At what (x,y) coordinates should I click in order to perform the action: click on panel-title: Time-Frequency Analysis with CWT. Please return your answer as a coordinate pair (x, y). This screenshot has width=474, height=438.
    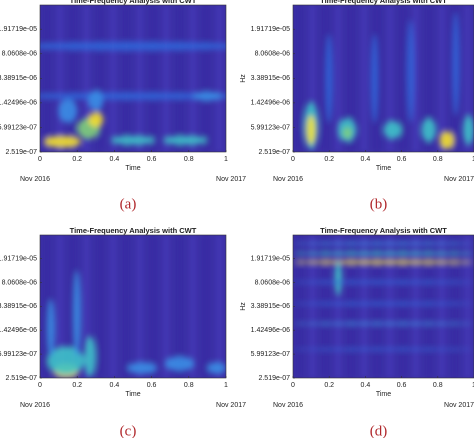
    Looking at the image, I should click on (133, 230).